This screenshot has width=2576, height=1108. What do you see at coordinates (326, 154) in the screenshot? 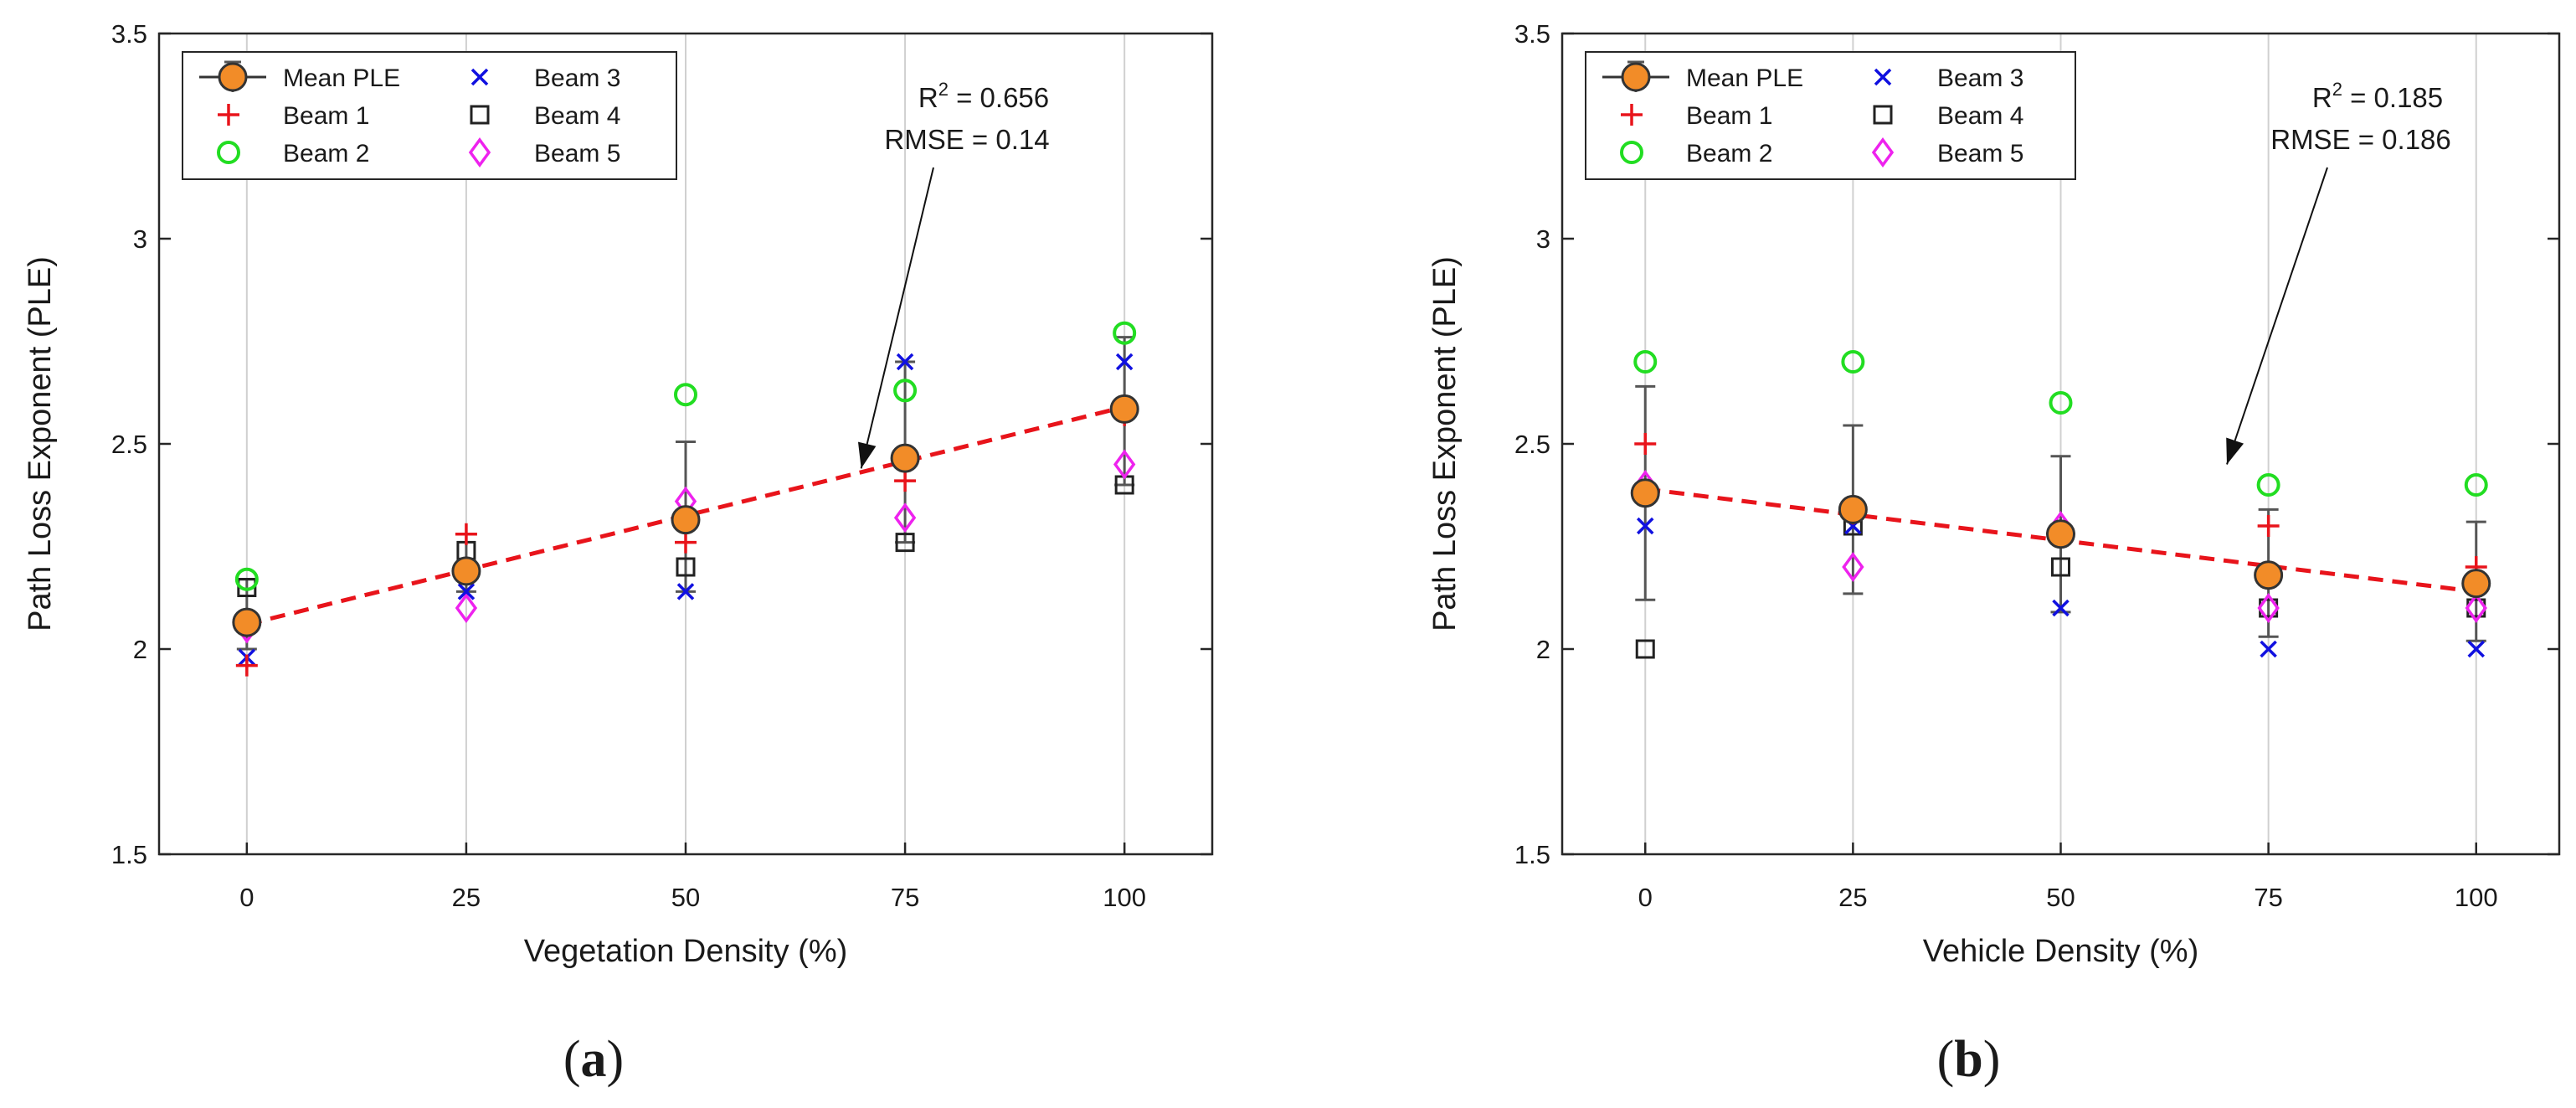
I see `legend-label-beam-2: Beam 2` at bounding box center [326, 154].